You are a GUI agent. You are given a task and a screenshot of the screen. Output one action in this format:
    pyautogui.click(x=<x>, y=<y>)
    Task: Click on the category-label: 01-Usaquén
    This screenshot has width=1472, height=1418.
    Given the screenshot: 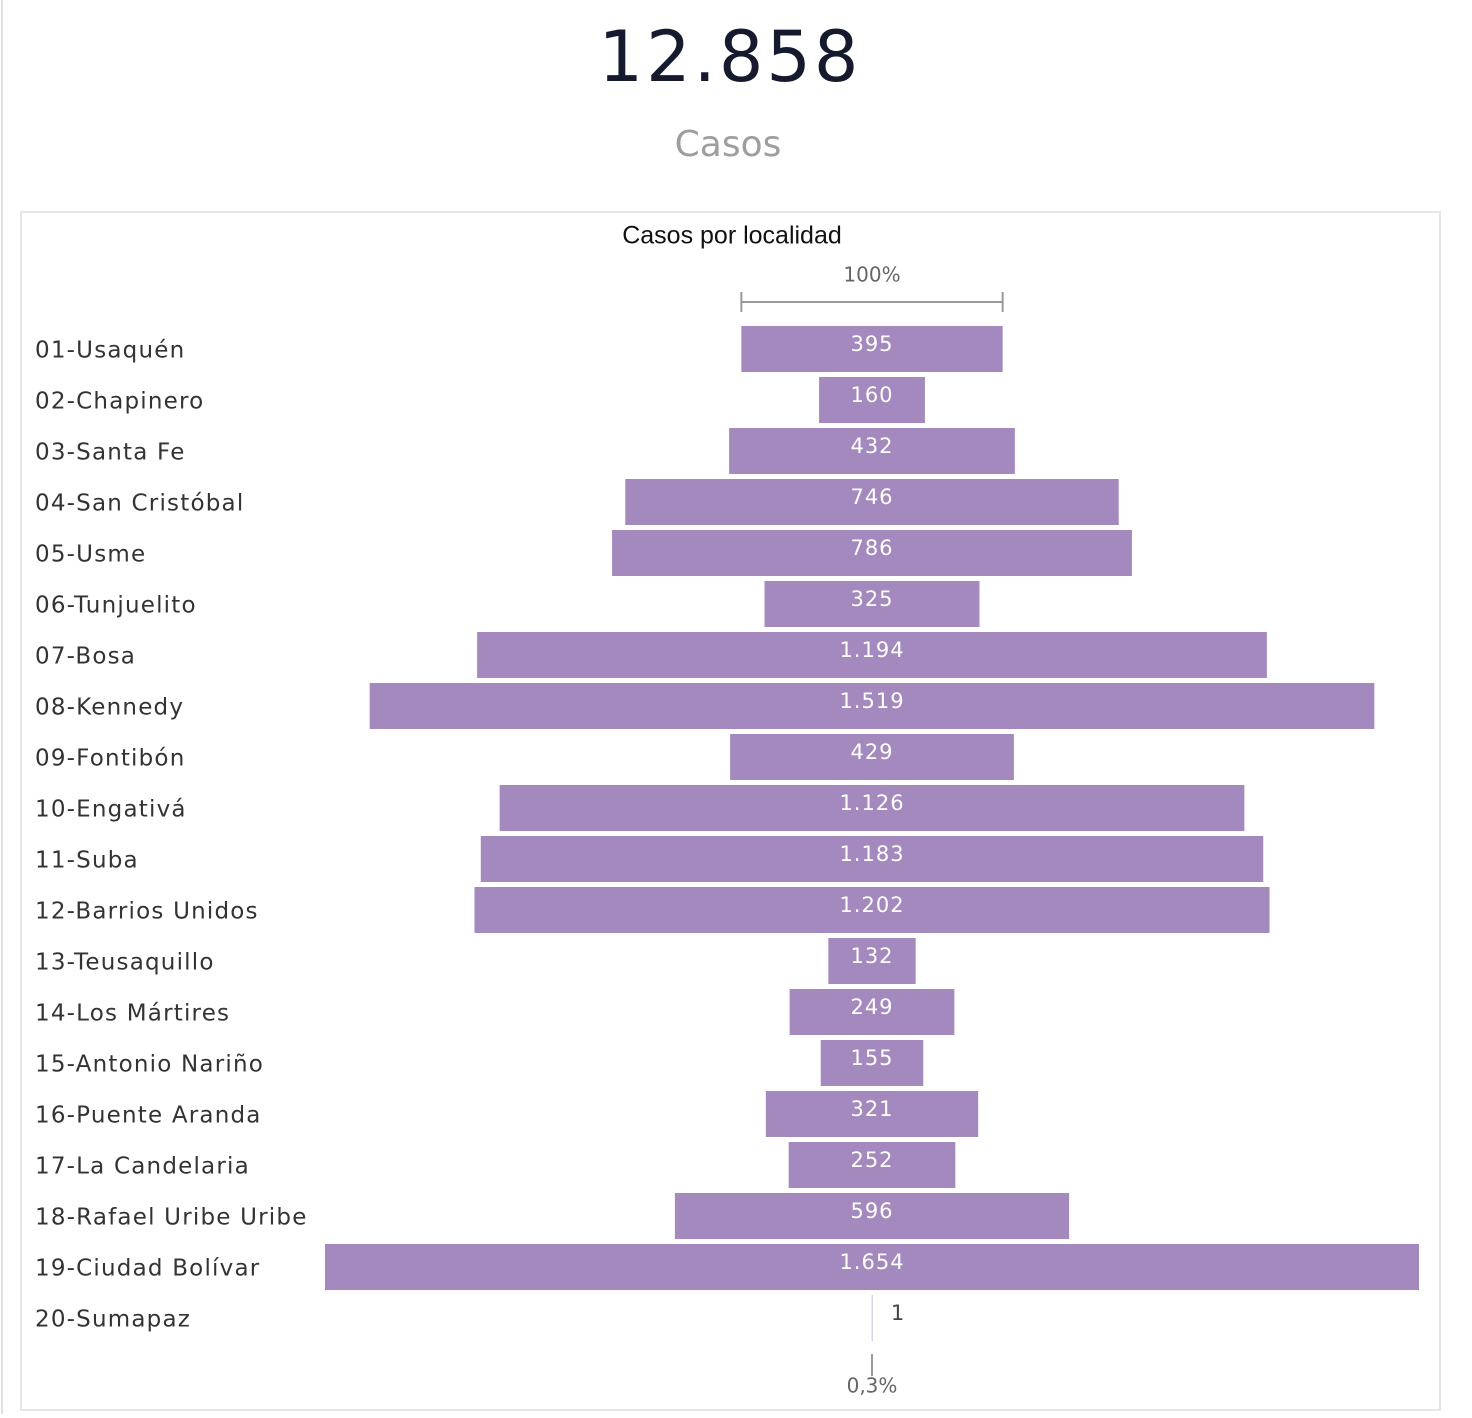 What is the action you would take?
    pyautogui.click(x=110, y=351)
    